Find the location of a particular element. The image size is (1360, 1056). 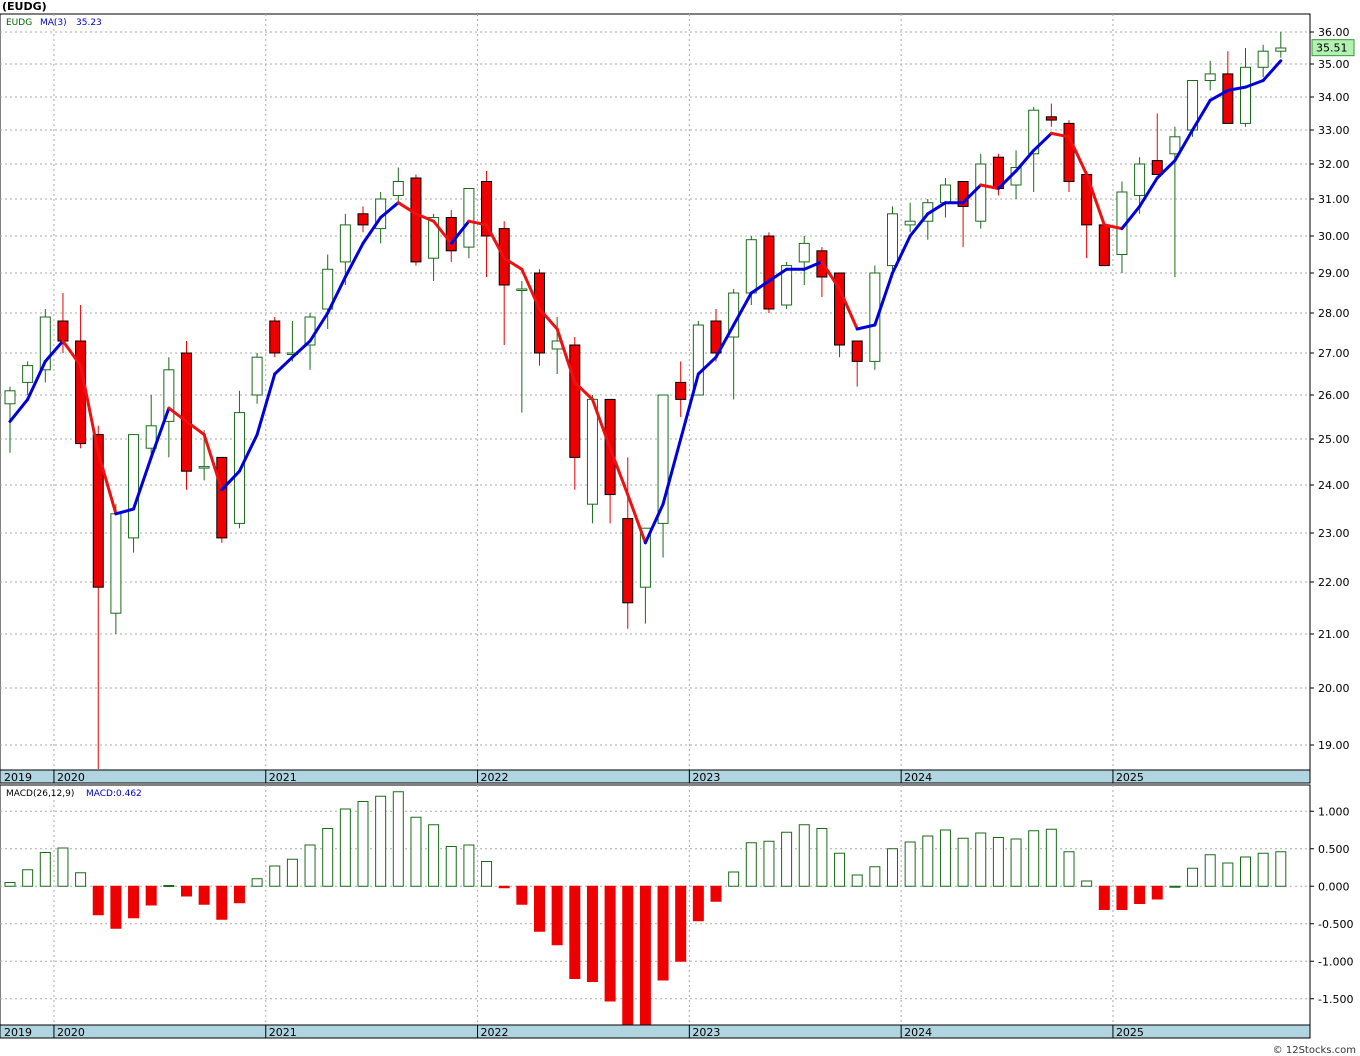

macd-legend-label: MACD(26,12,9) is located at coordinates (40, 794).